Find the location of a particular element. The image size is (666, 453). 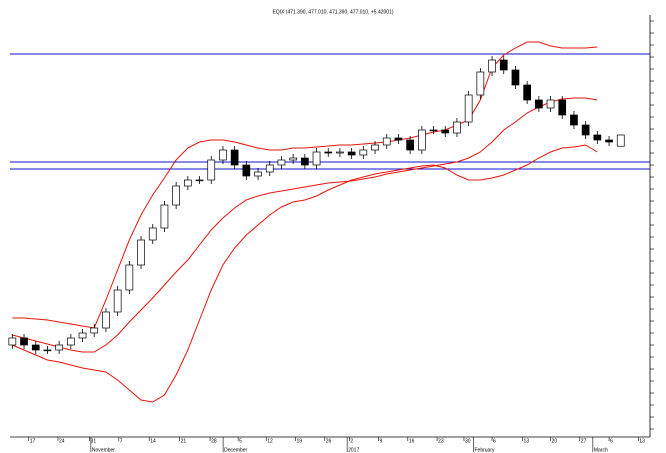

x-tick-label: 27 is located at coordinates (584, 441).